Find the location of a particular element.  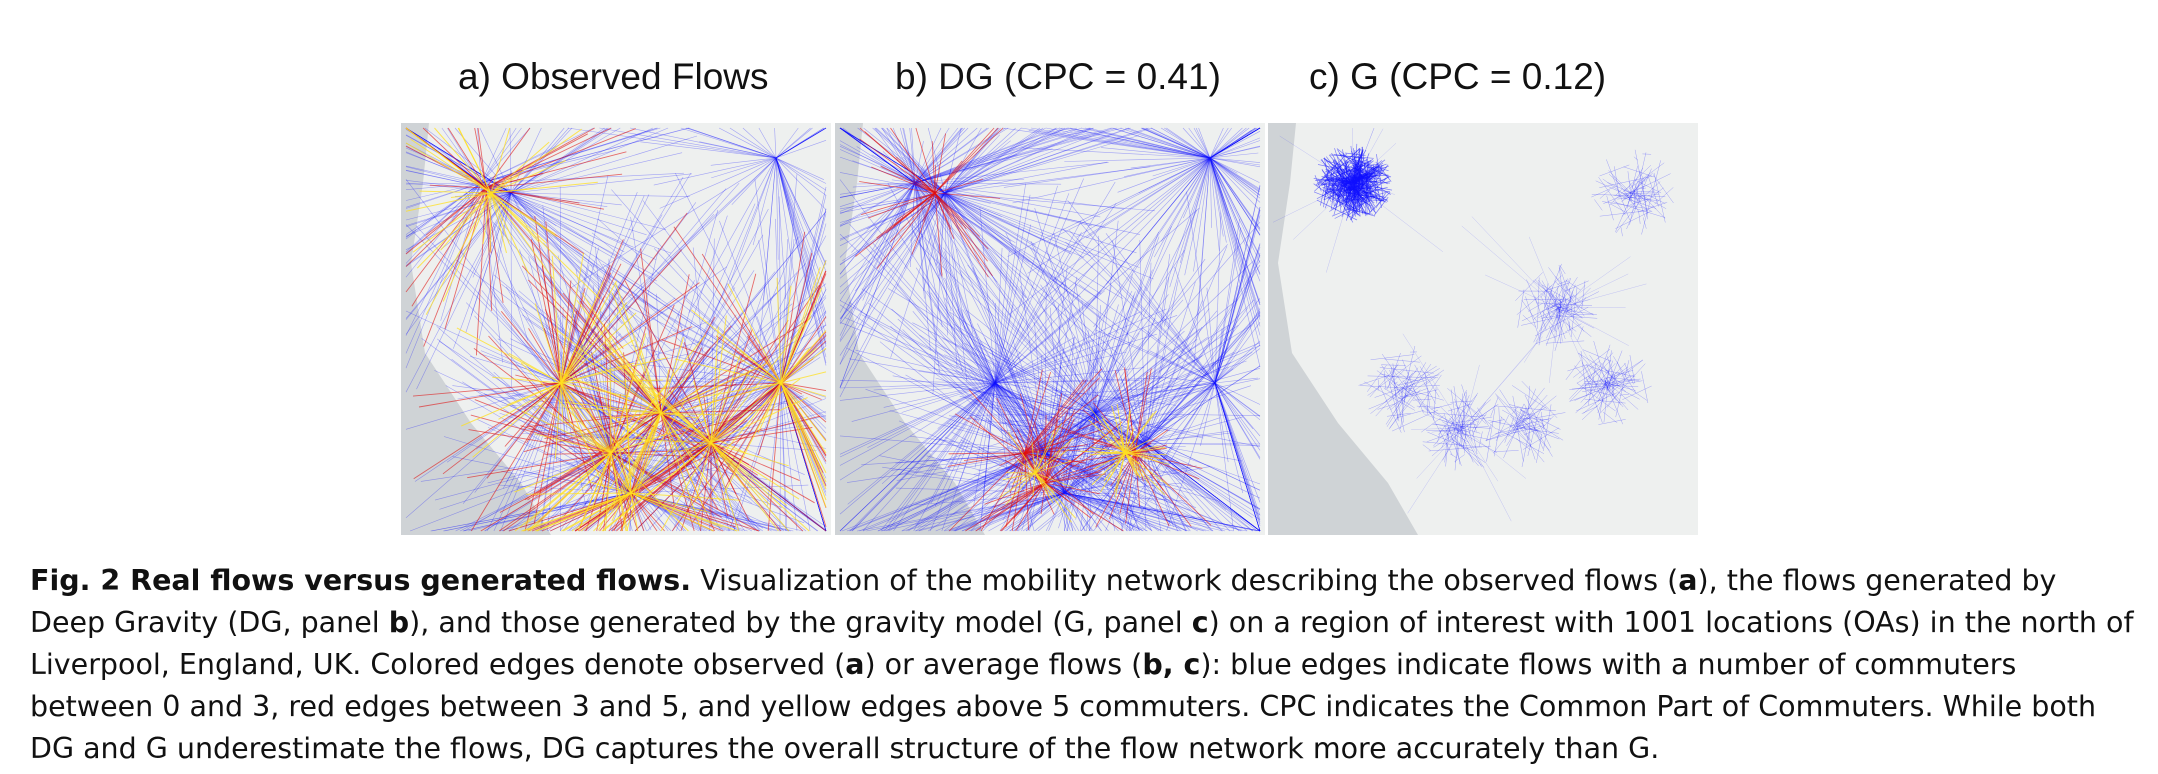

caption-ref-b: b is located at coordinates (399, 622).